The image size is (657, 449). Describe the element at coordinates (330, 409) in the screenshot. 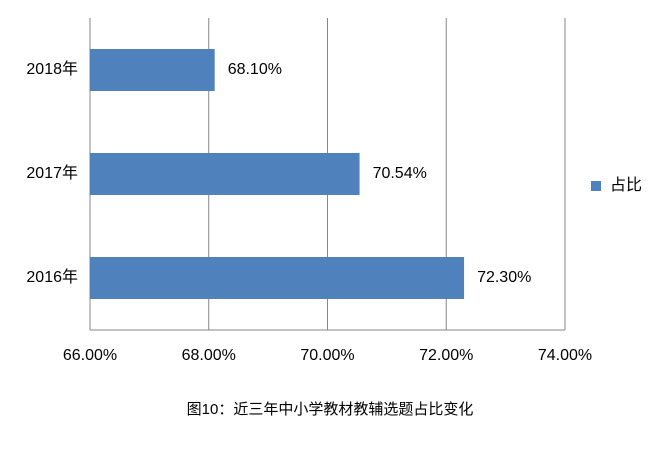

I see `chart-caption: 图10：近三年中小学教材教辅选题占比变化` at that location.